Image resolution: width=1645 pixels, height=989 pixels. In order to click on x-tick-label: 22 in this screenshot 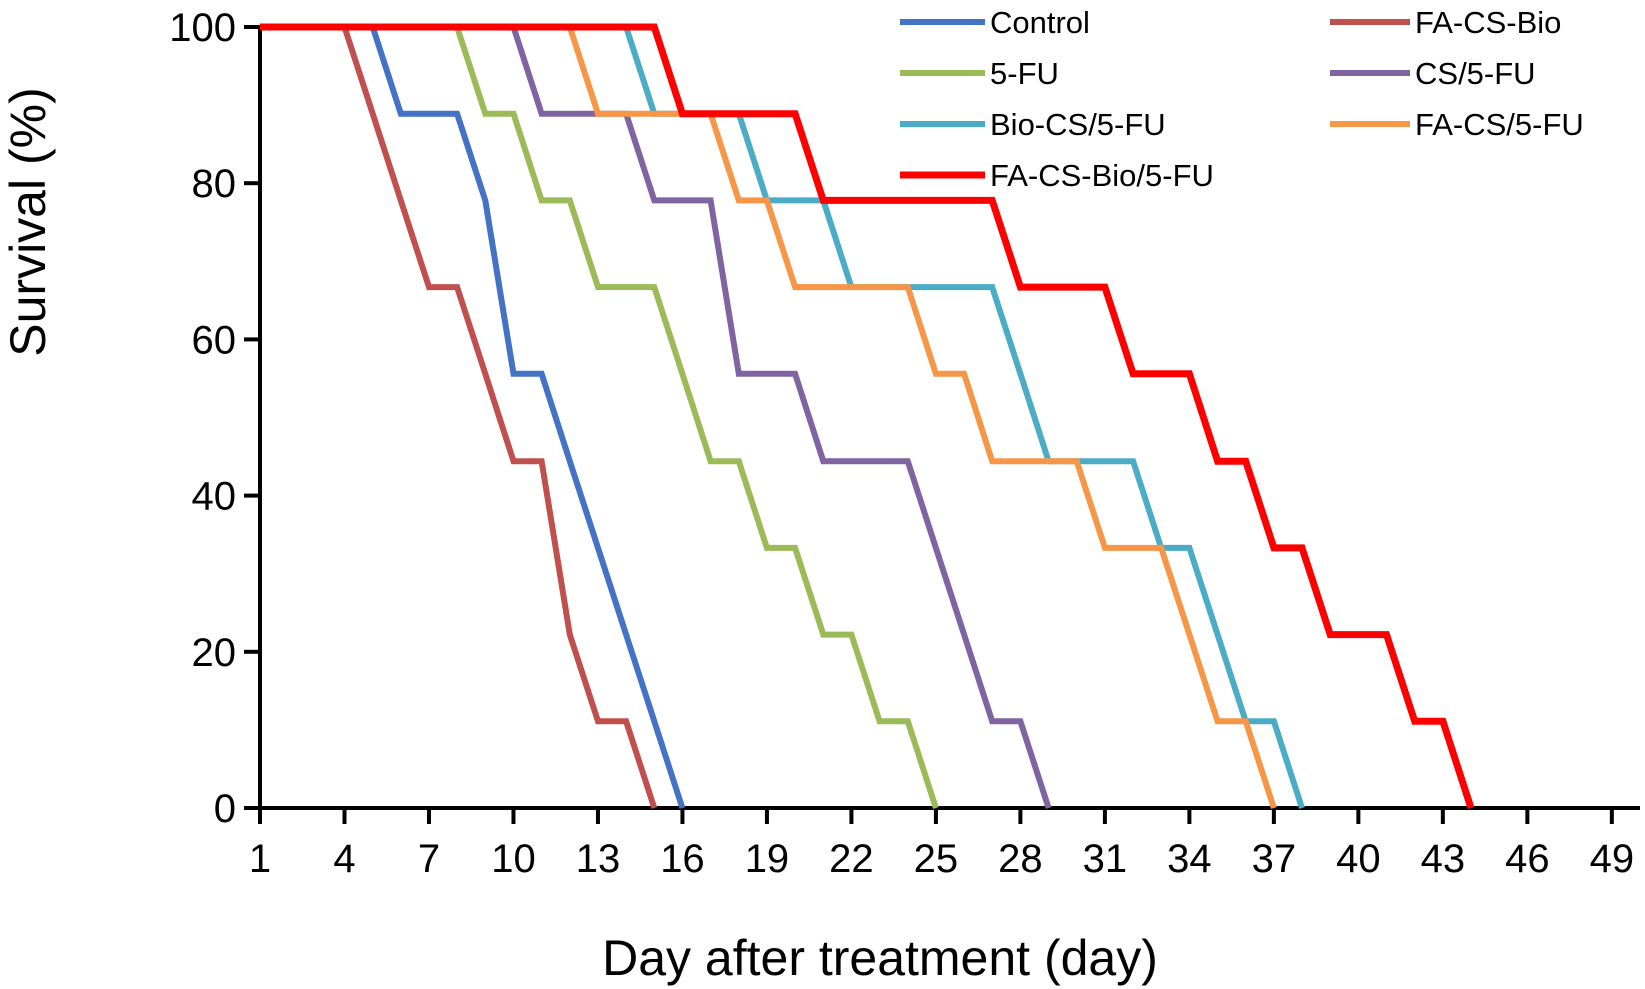, I will do `click(851, 859)`.